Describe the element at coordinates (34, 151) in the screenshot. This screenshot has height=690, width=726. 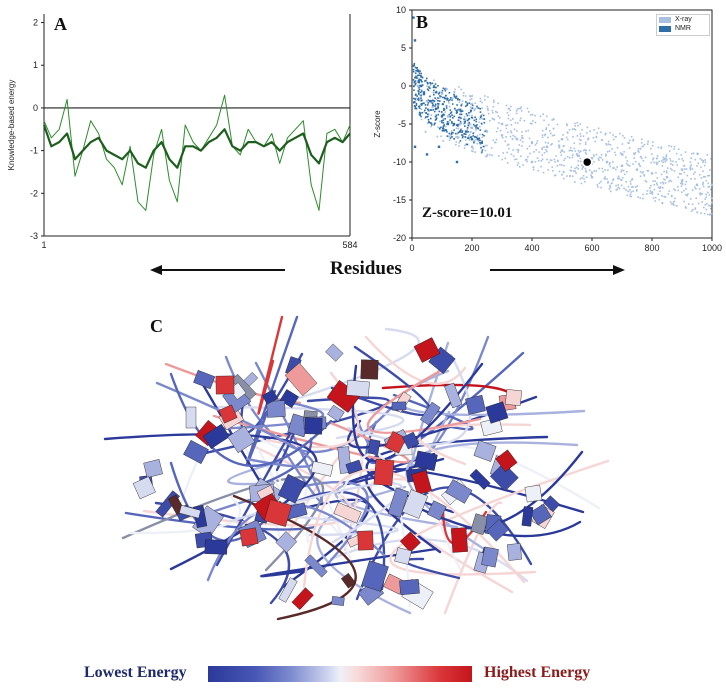
I see `y-tick-label: -1` at that location.